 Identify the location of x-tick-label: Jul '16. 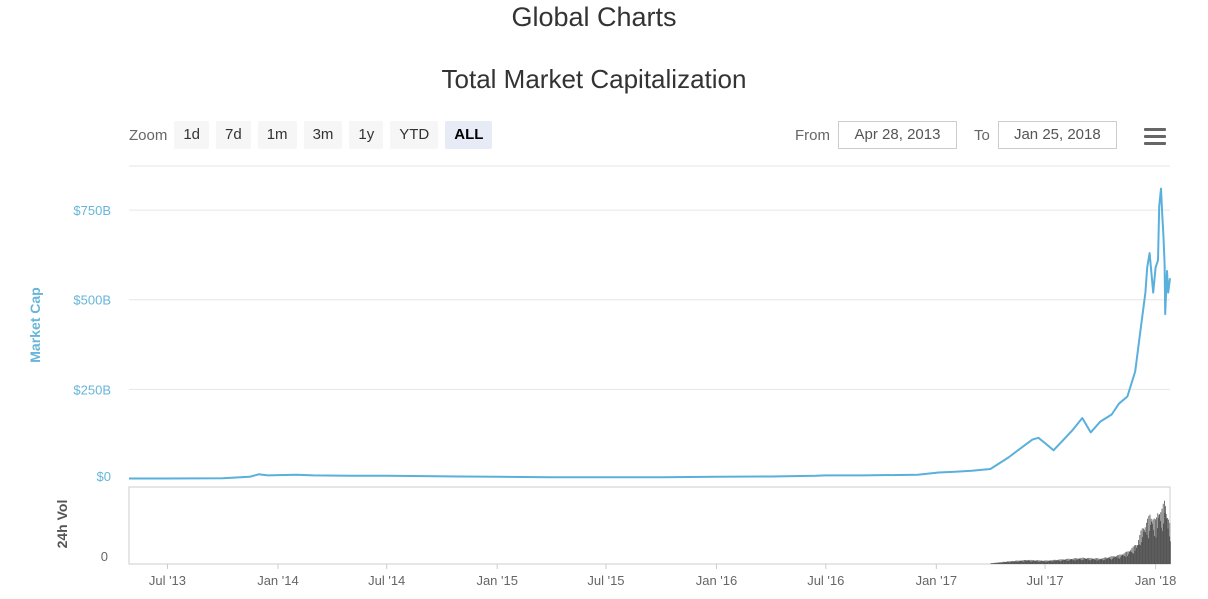
(825, 580).